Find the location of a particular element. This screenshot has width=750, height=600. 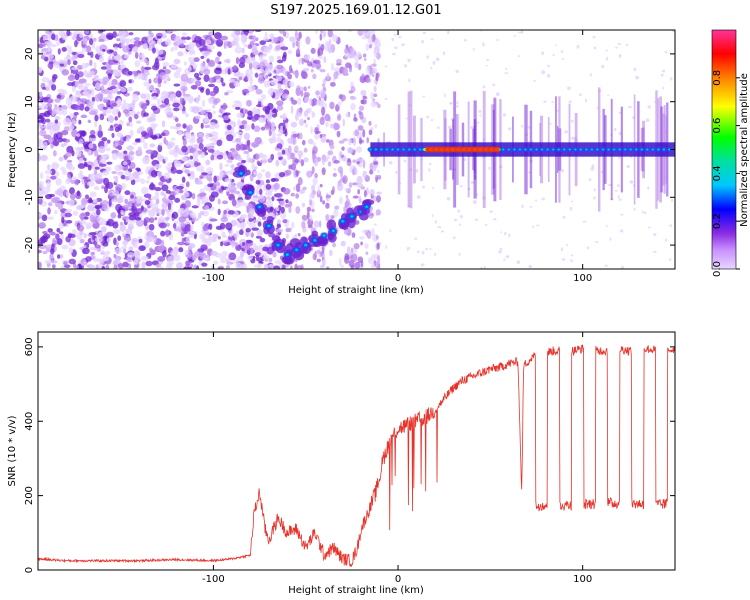

y-tick-label: 10 is located at coordinates (29, 101).